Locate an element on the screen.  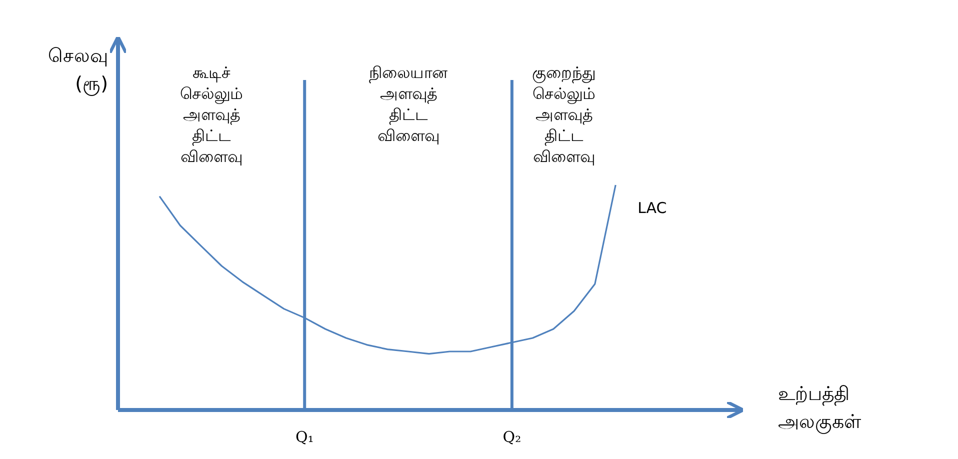
series-label: LAC is located at coordinates (652, 208).